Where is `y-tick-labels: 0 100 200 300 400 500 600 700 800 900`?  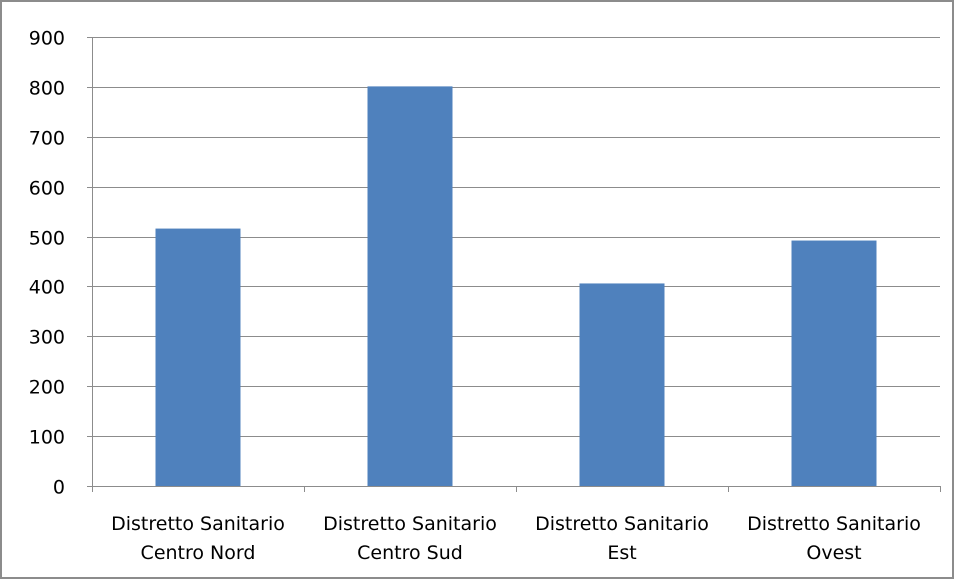 y-tick-labels: 0 100 200 300 400 500 600 700 800 900 is located at coordinates (47, 263).